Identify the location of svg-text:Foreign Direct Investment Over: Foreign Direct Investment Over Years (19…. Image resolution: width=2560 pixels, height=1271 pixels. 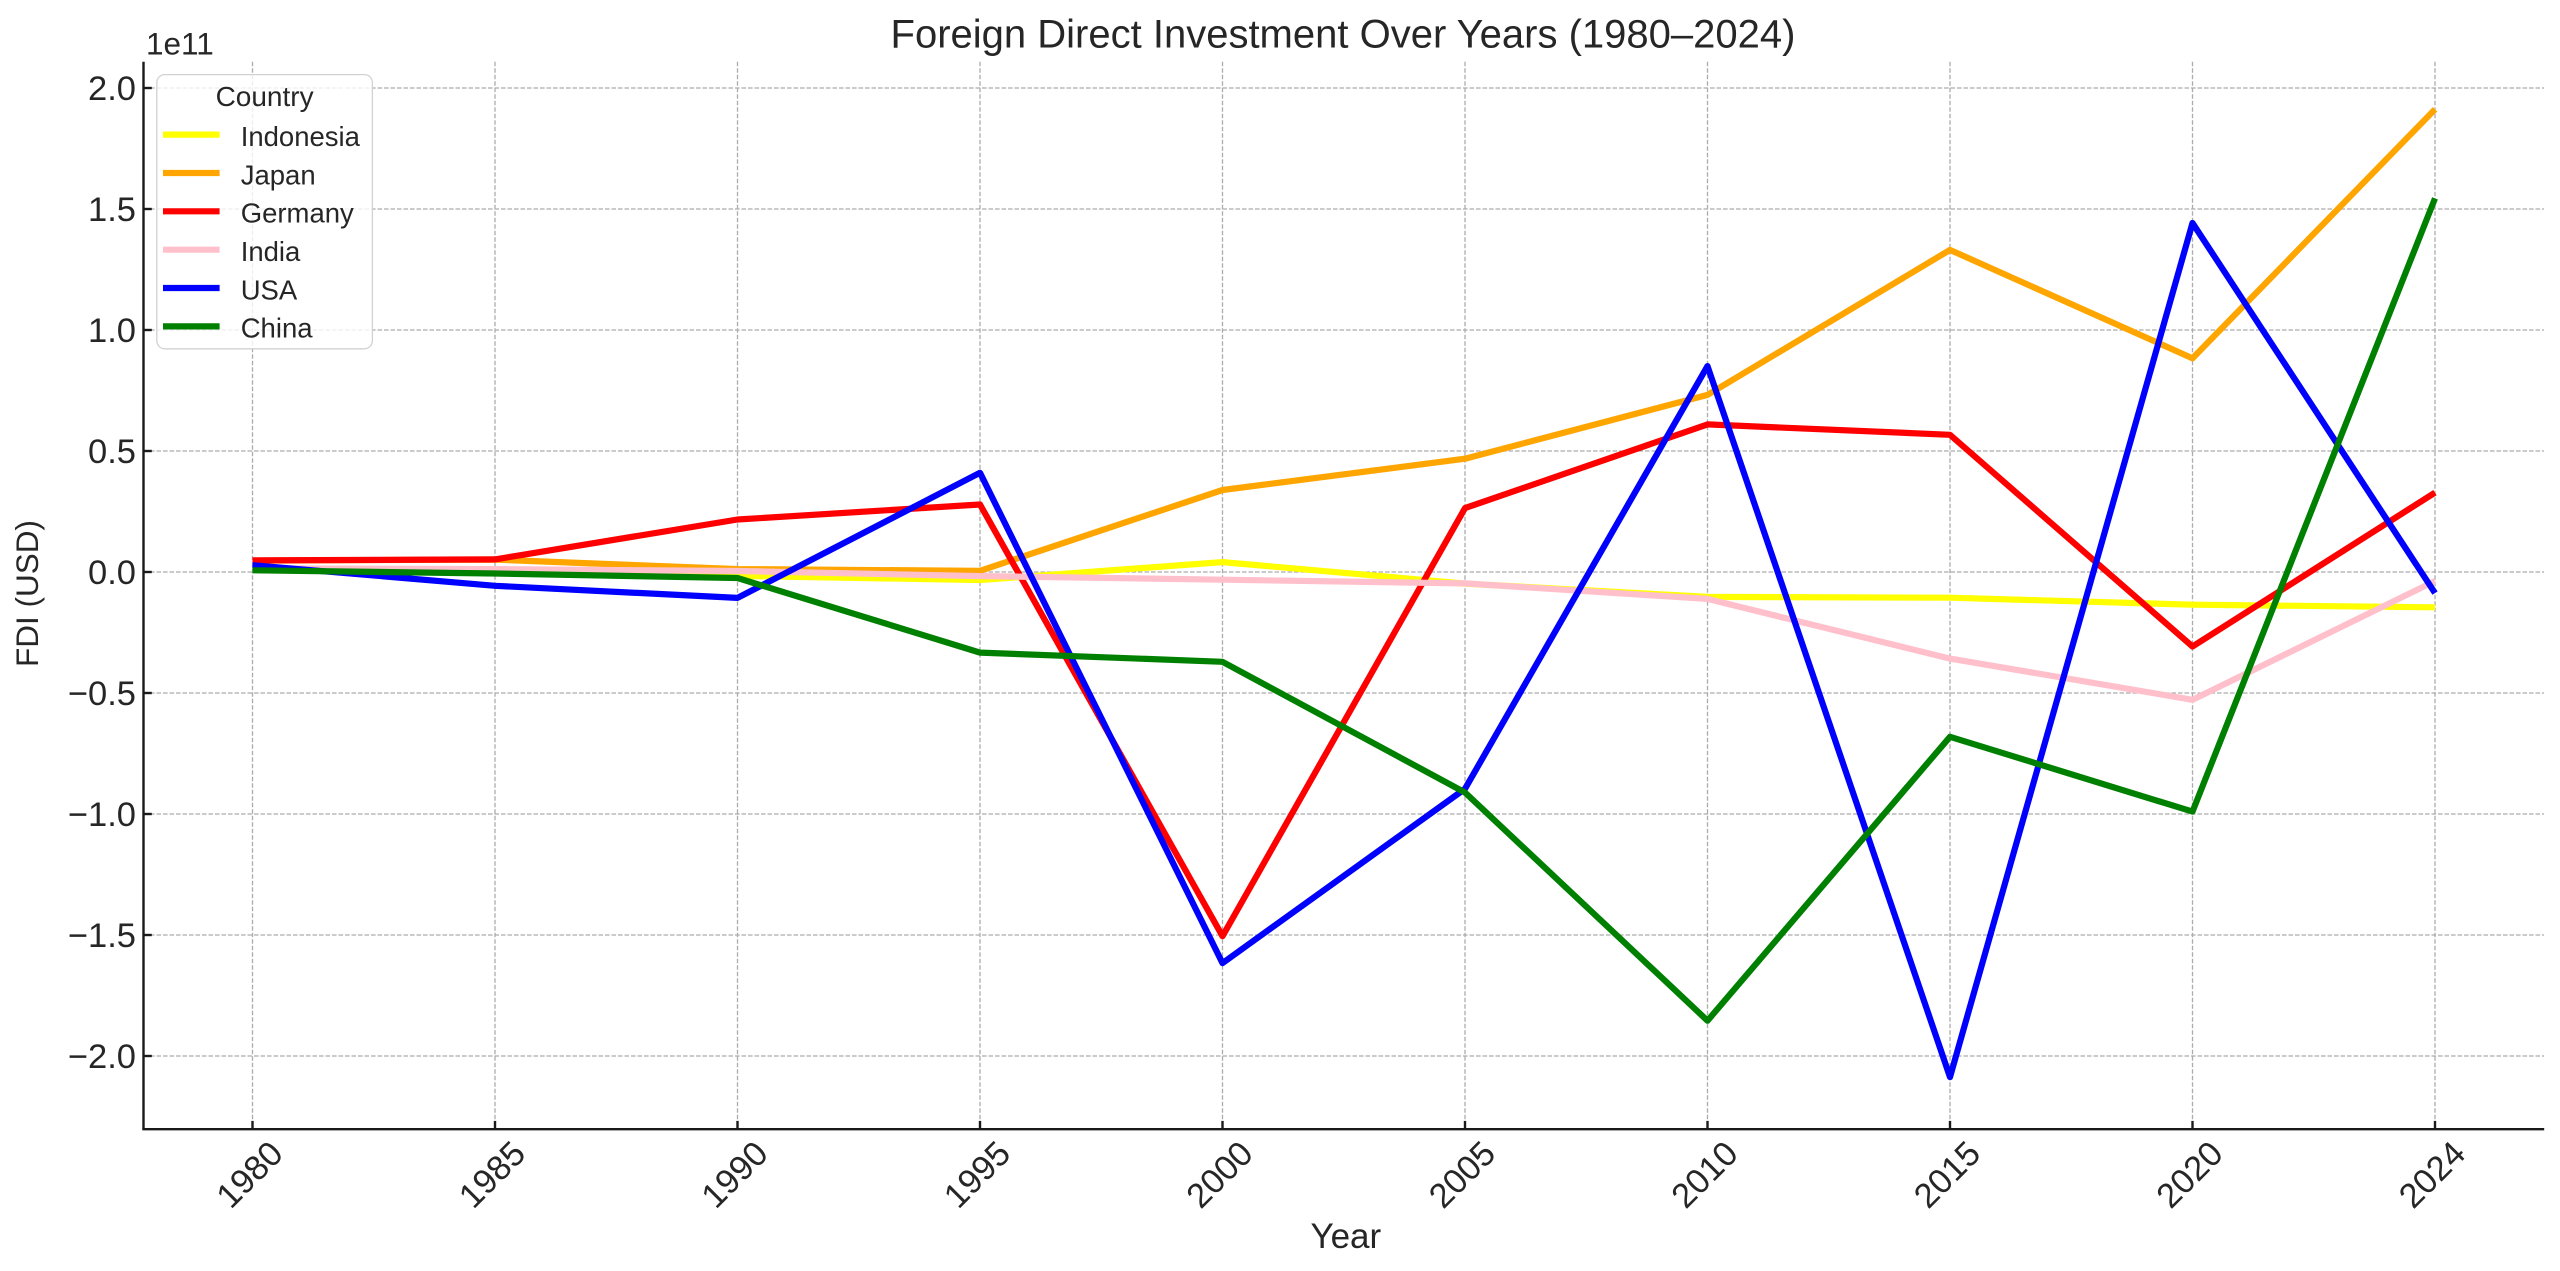
(1343, 34).